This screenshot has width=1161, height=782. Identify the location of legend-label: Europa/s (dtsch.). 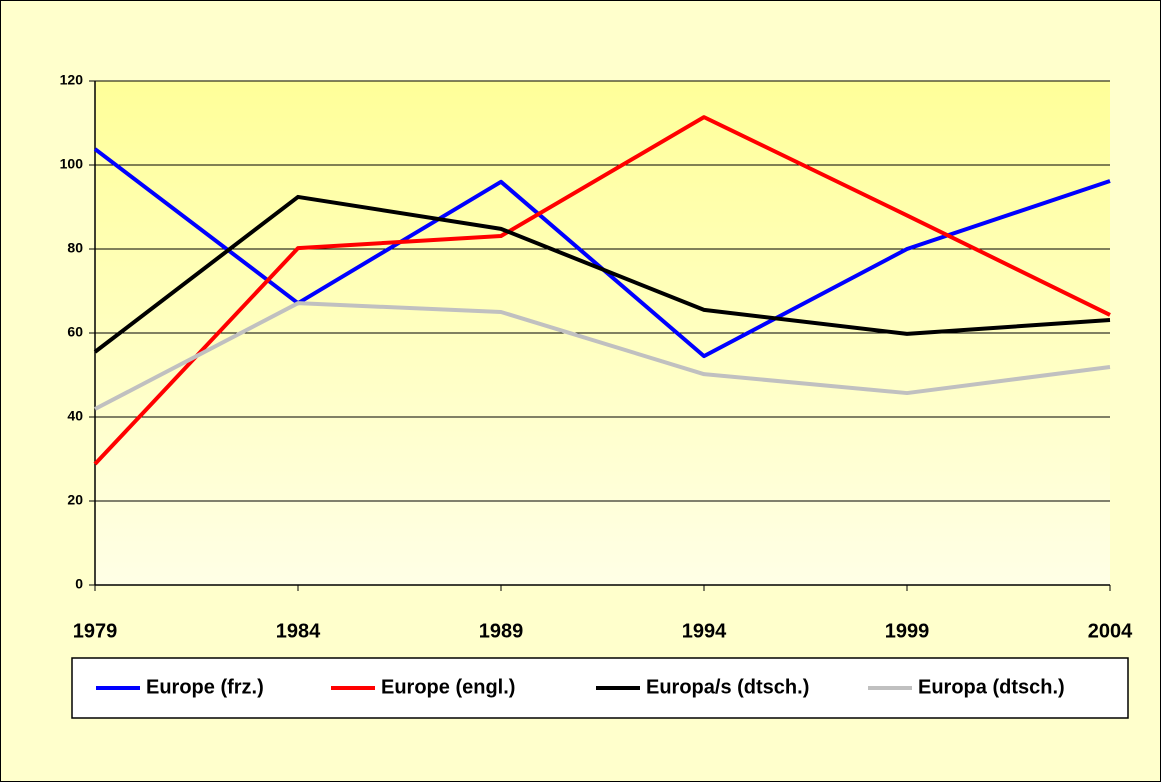
(727, 687).